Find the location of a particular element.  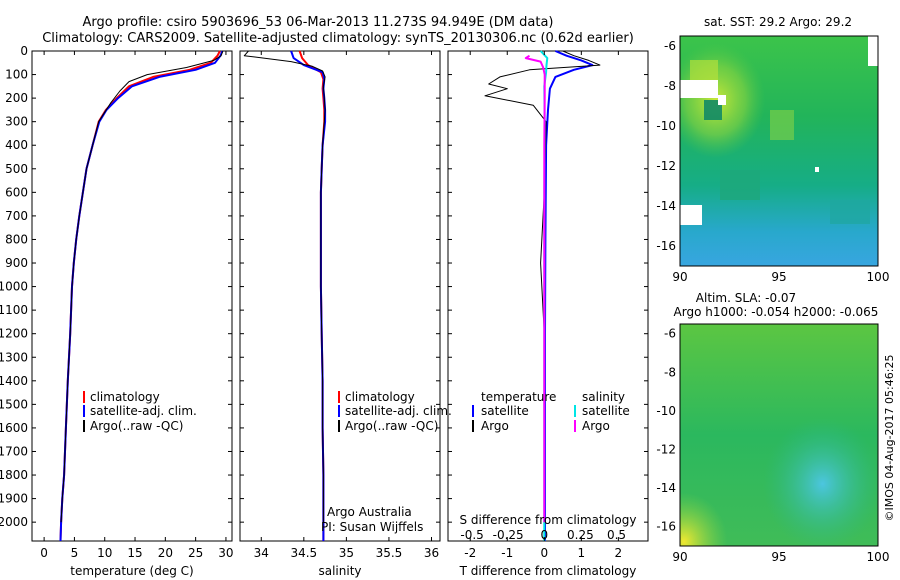

temperature-xlabel: temperature (deg C) is located at coordinates (131, 571).